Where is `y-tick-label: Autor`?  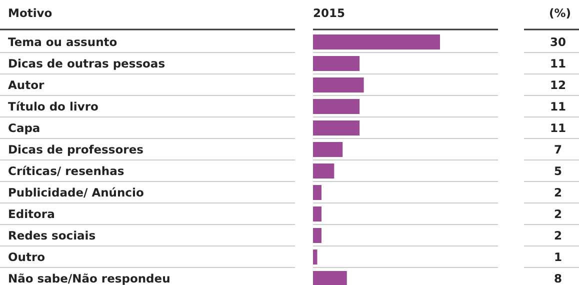
y-tick-label: Autor is located at coordinates (26, 85).